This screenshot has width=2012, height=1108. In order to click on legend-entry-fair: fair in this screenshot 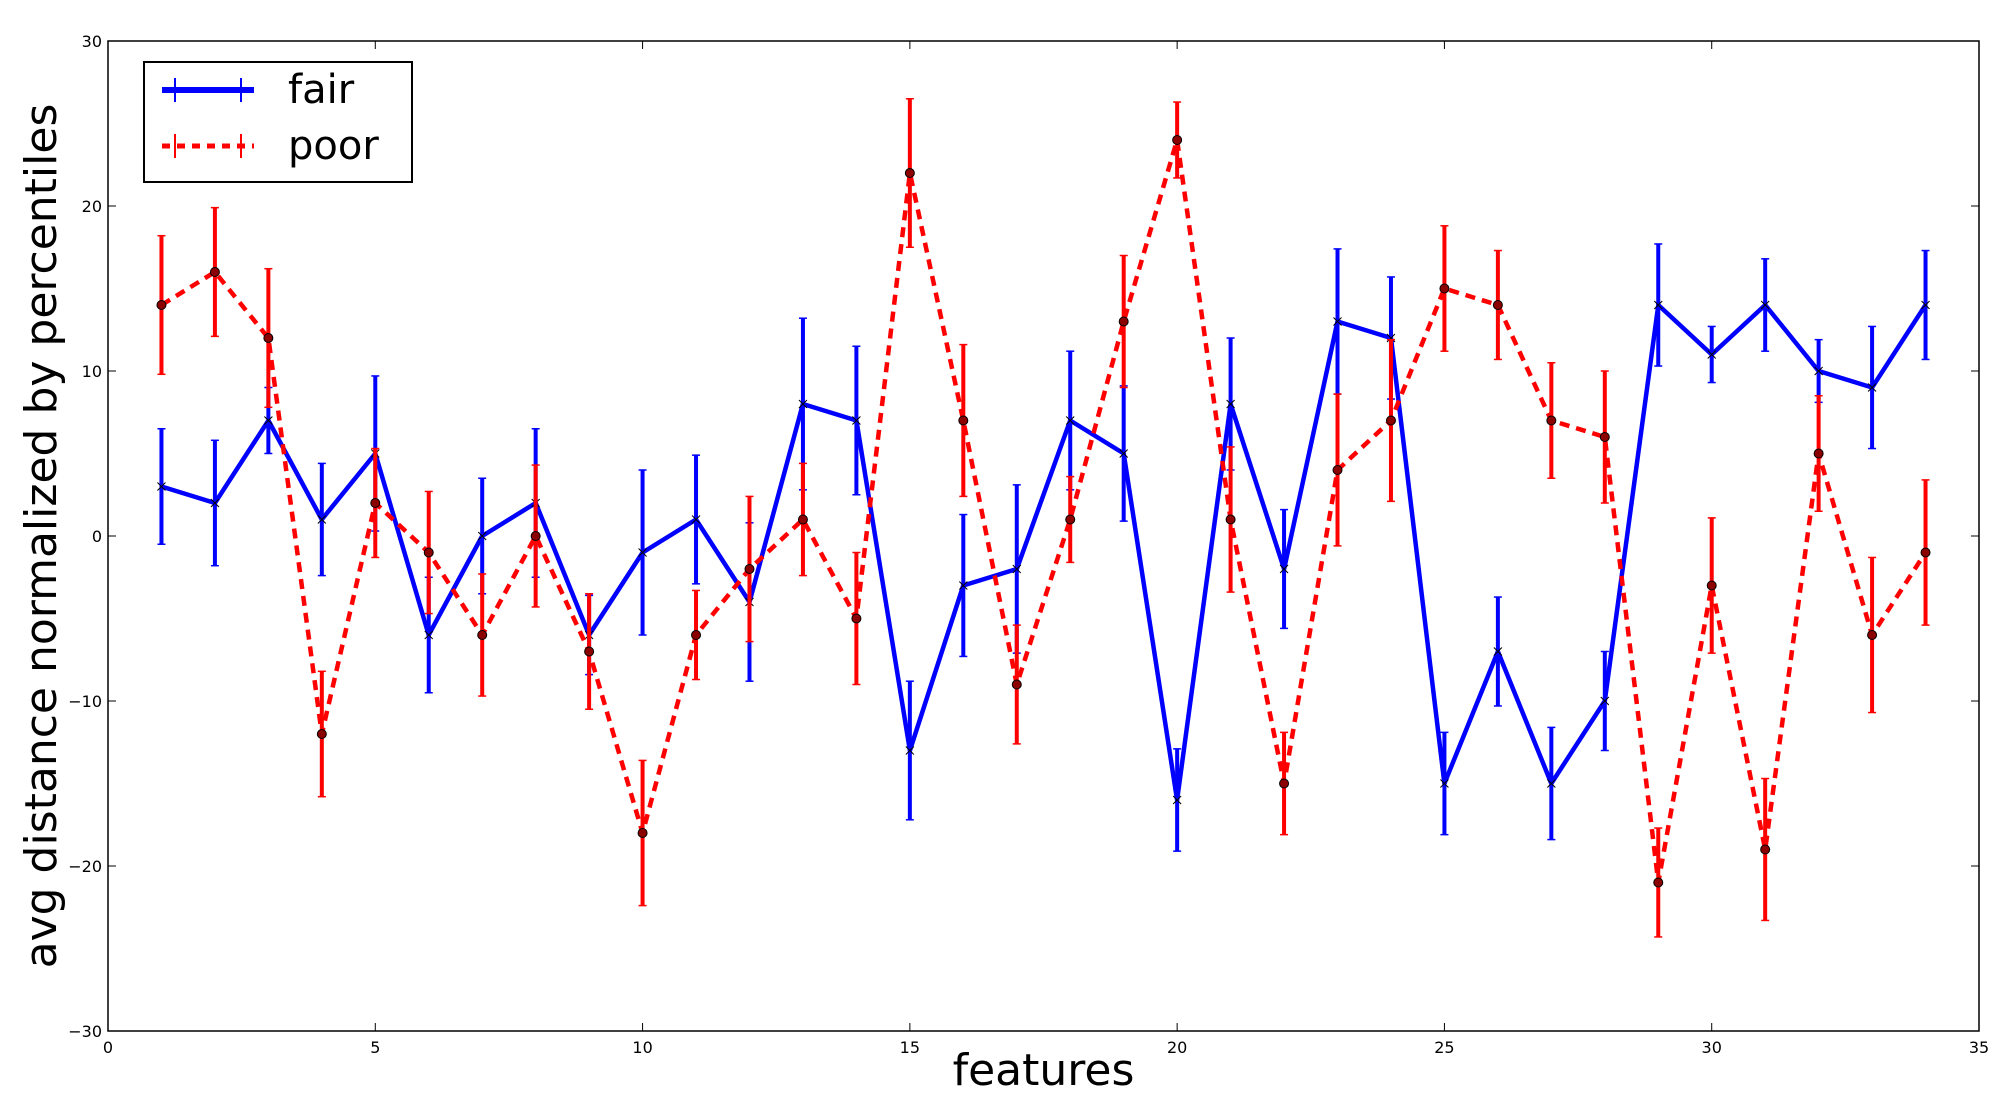, I will do `click(258, 90)`.